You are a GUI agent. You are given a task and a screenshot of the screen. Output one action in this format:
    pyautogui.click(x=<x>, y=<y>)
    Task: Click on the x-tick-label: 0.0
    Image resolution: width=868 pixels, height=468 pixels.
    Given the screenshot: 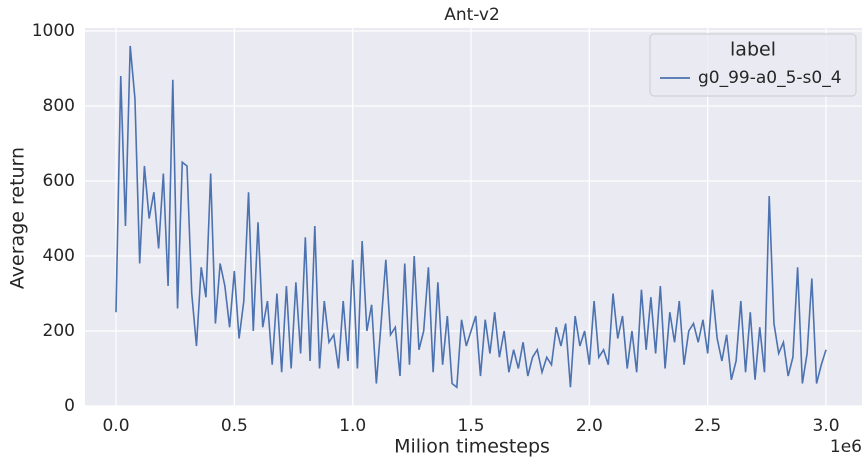 What is the action you would take?
    pyautogui.click(x=115, y=426)
    